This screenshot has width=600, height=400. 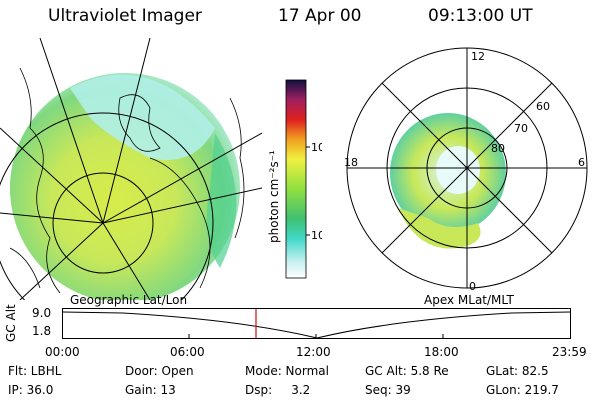 What do you see at coordinates (478, 56) in the screenshot?
I see `mlt-12-label: 12` at bounding box center [478, 56].